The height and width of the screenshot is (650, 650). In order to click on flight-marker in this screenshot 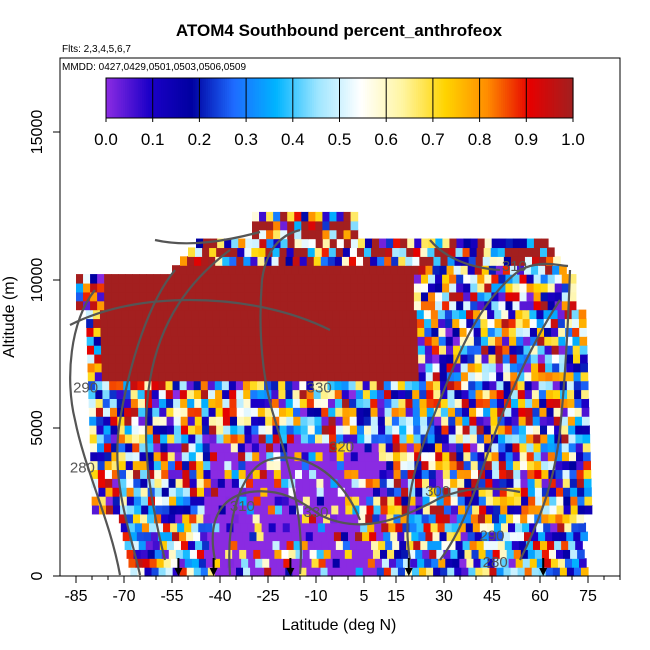, I will do `click(290, 567)`.